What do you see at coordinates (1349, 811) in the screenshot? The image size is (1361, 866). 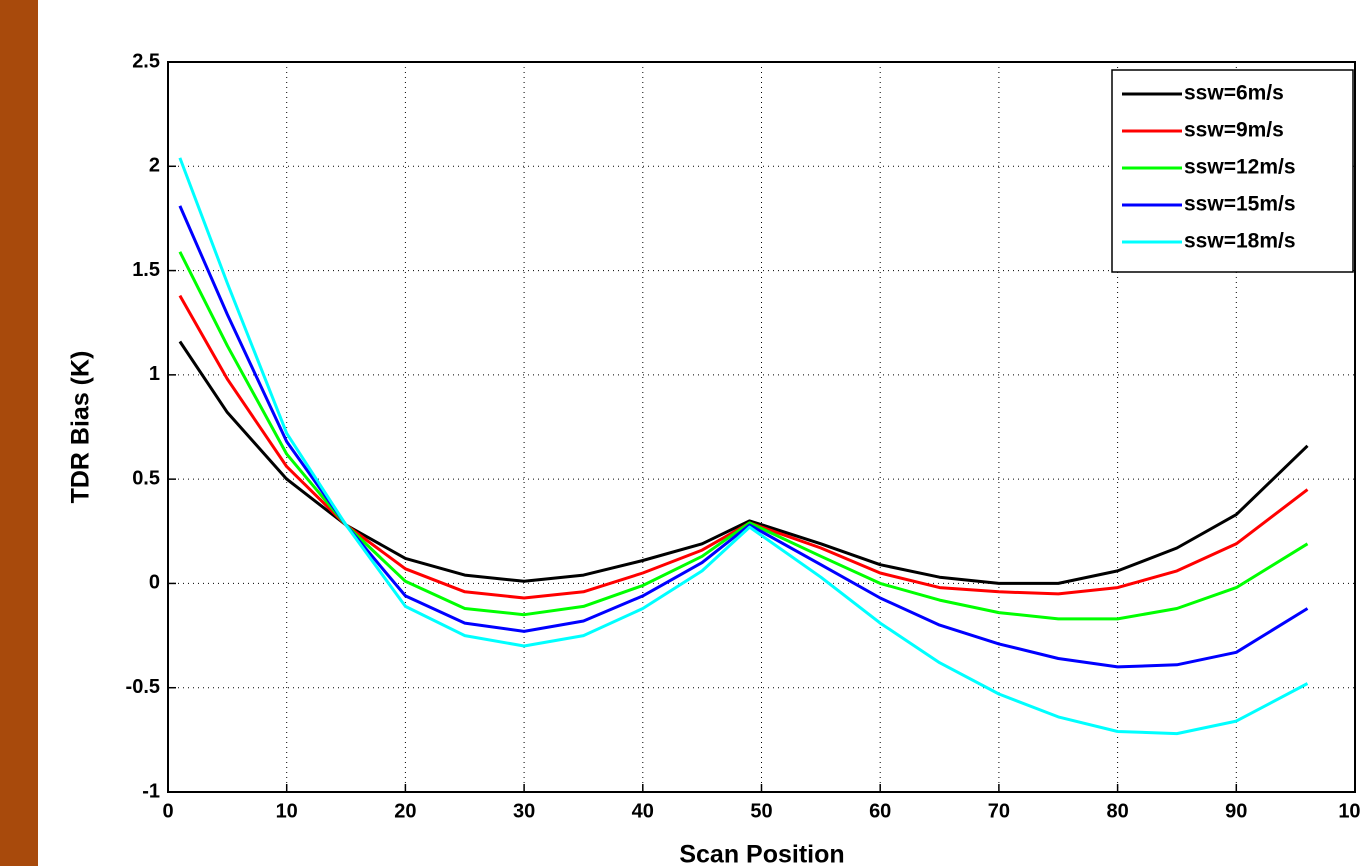 I see `x-tick-label: 100` at bounding box center [1349, 811].